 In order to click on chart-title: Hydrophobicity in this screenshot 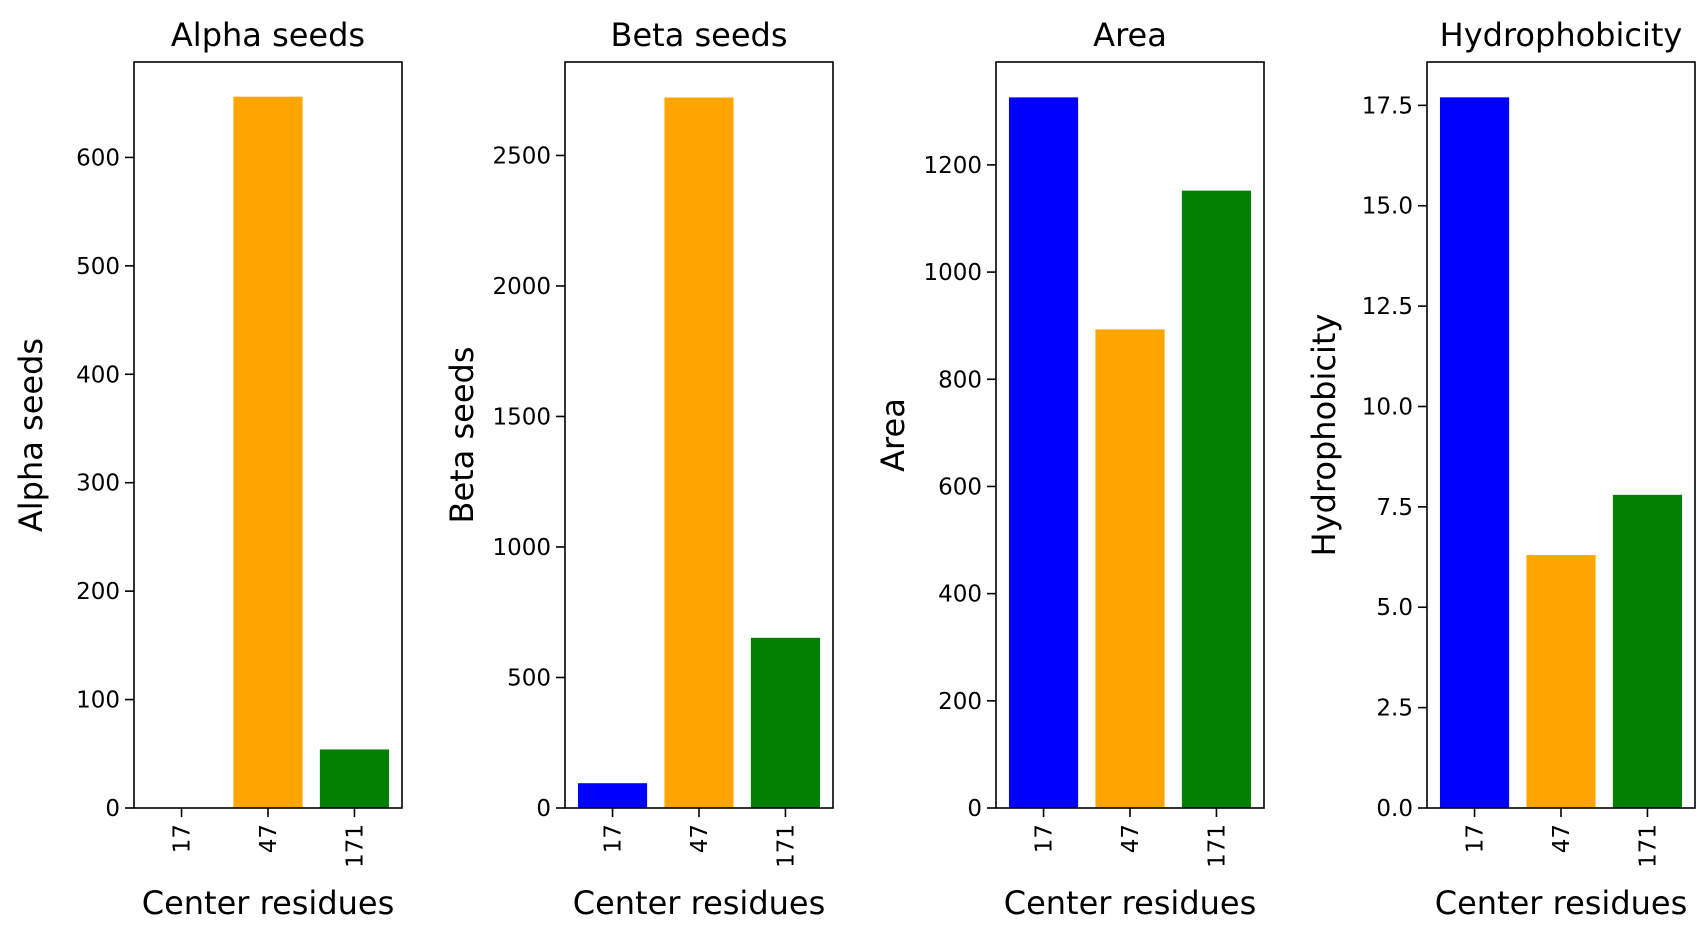, I will do `click(1561, 35)`.